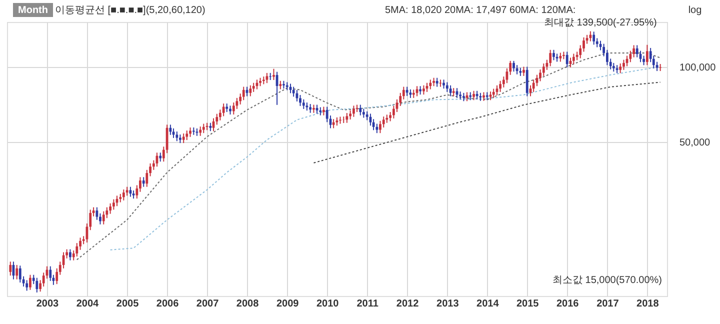  Describe the element at coordinates (698, 68) in the screenshot. I see `y-tick-label: 100,000` at that location.